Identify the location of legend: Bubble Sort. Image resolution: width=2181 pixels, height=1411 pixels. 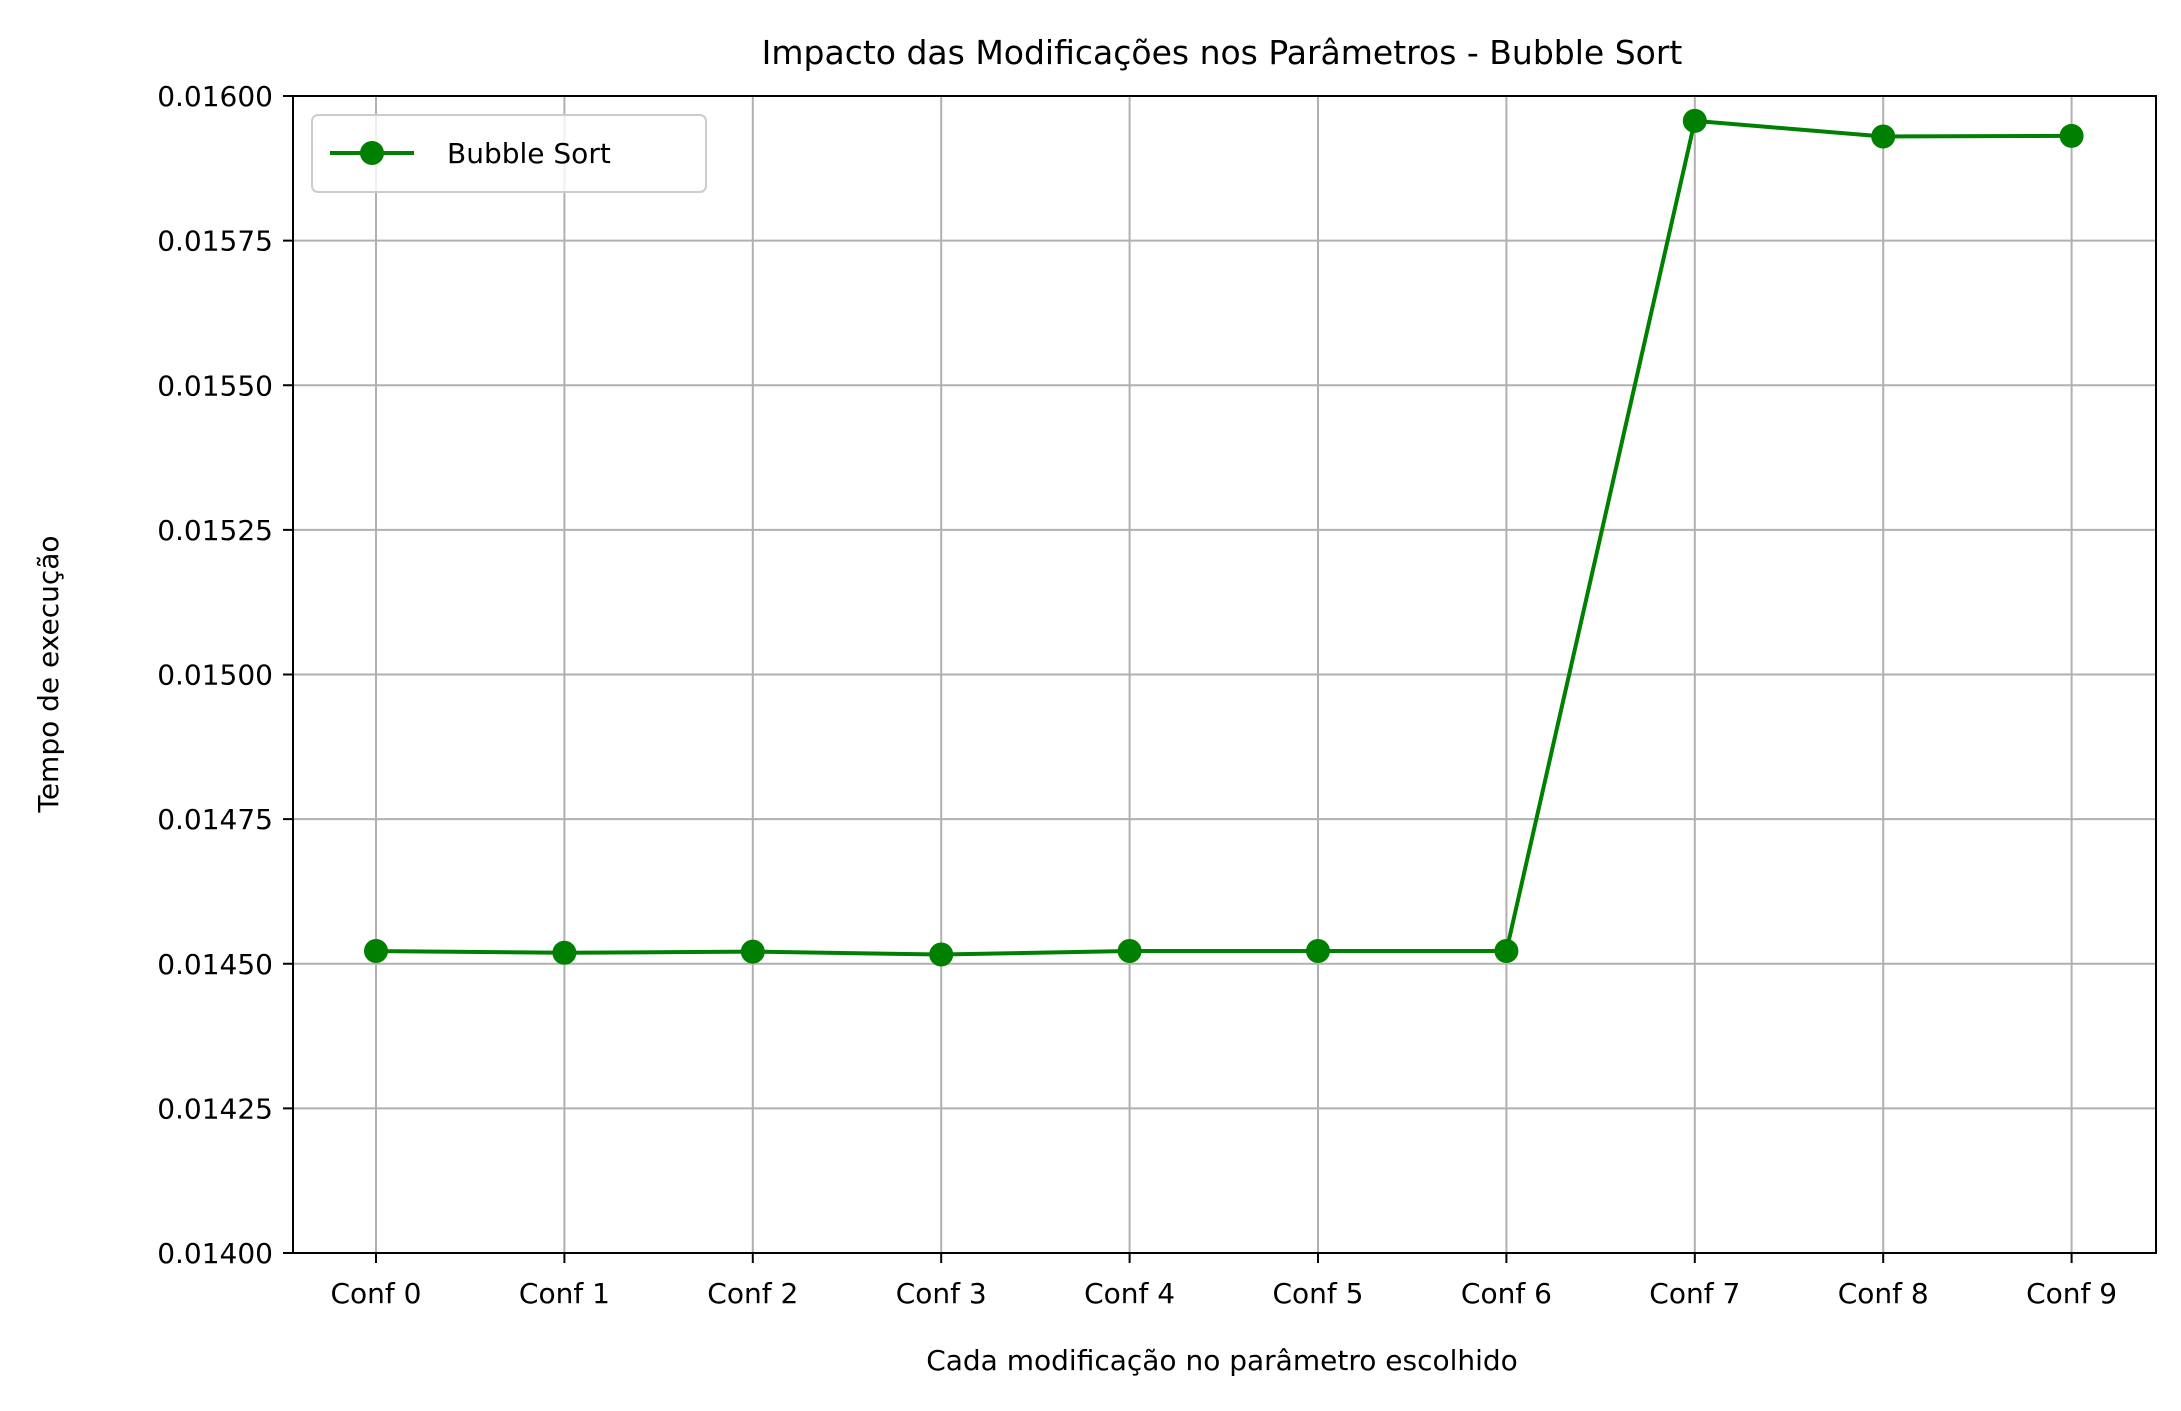
(509, 153).